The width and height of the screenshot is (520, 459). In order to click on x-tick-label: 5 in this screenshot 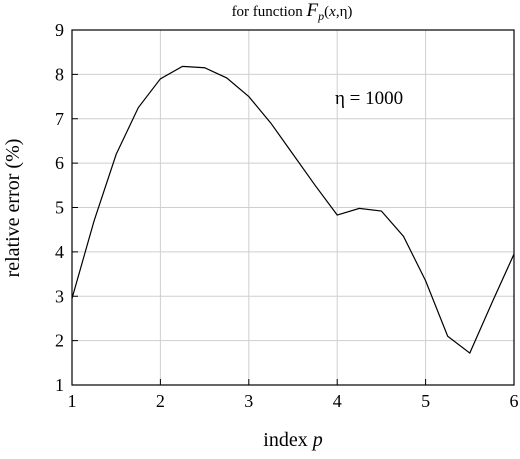, I will do `click(425, 401)`.